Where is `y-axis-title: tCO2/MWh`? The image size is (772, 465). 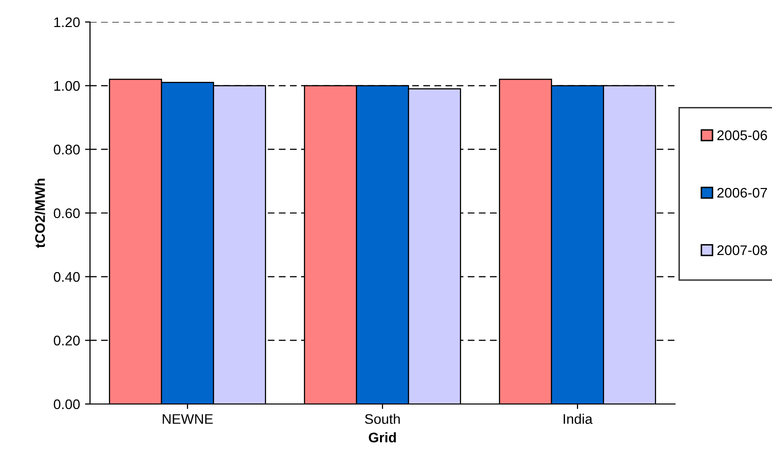 y-axis-title: tCO2/MWh is located at coordinates (40, 213).